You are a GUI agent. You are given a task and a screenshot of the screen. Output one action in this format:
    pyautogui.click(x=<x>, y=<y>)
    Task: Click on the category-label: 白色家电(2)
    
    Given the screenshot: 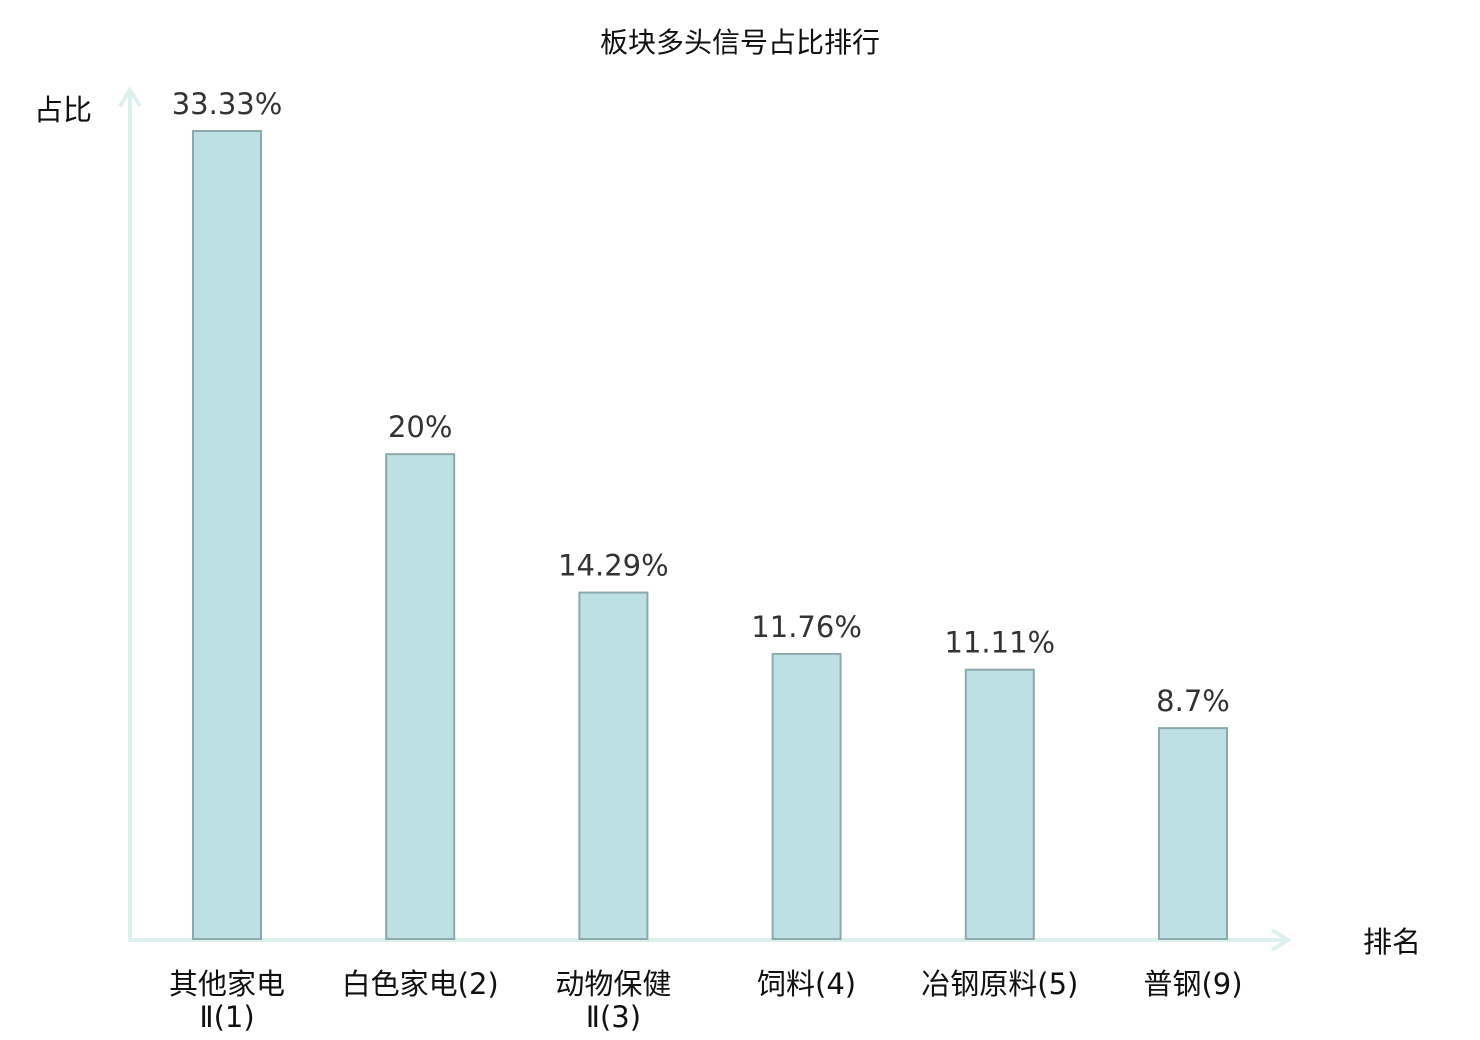 What is the action you would take?
    pyautogui.click(x=420, y=984)
    